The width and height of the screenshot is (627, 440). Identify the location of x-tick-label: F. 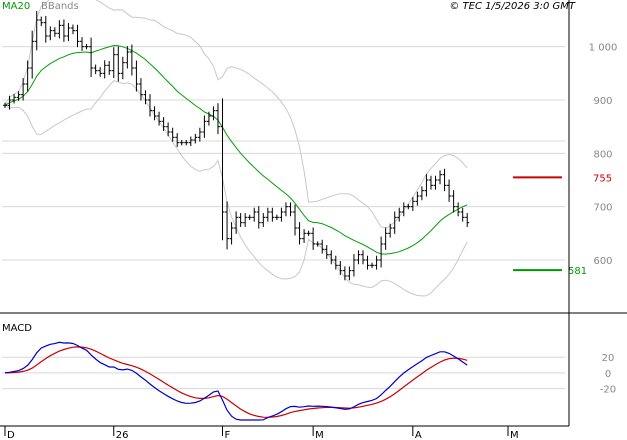
(228, 435).